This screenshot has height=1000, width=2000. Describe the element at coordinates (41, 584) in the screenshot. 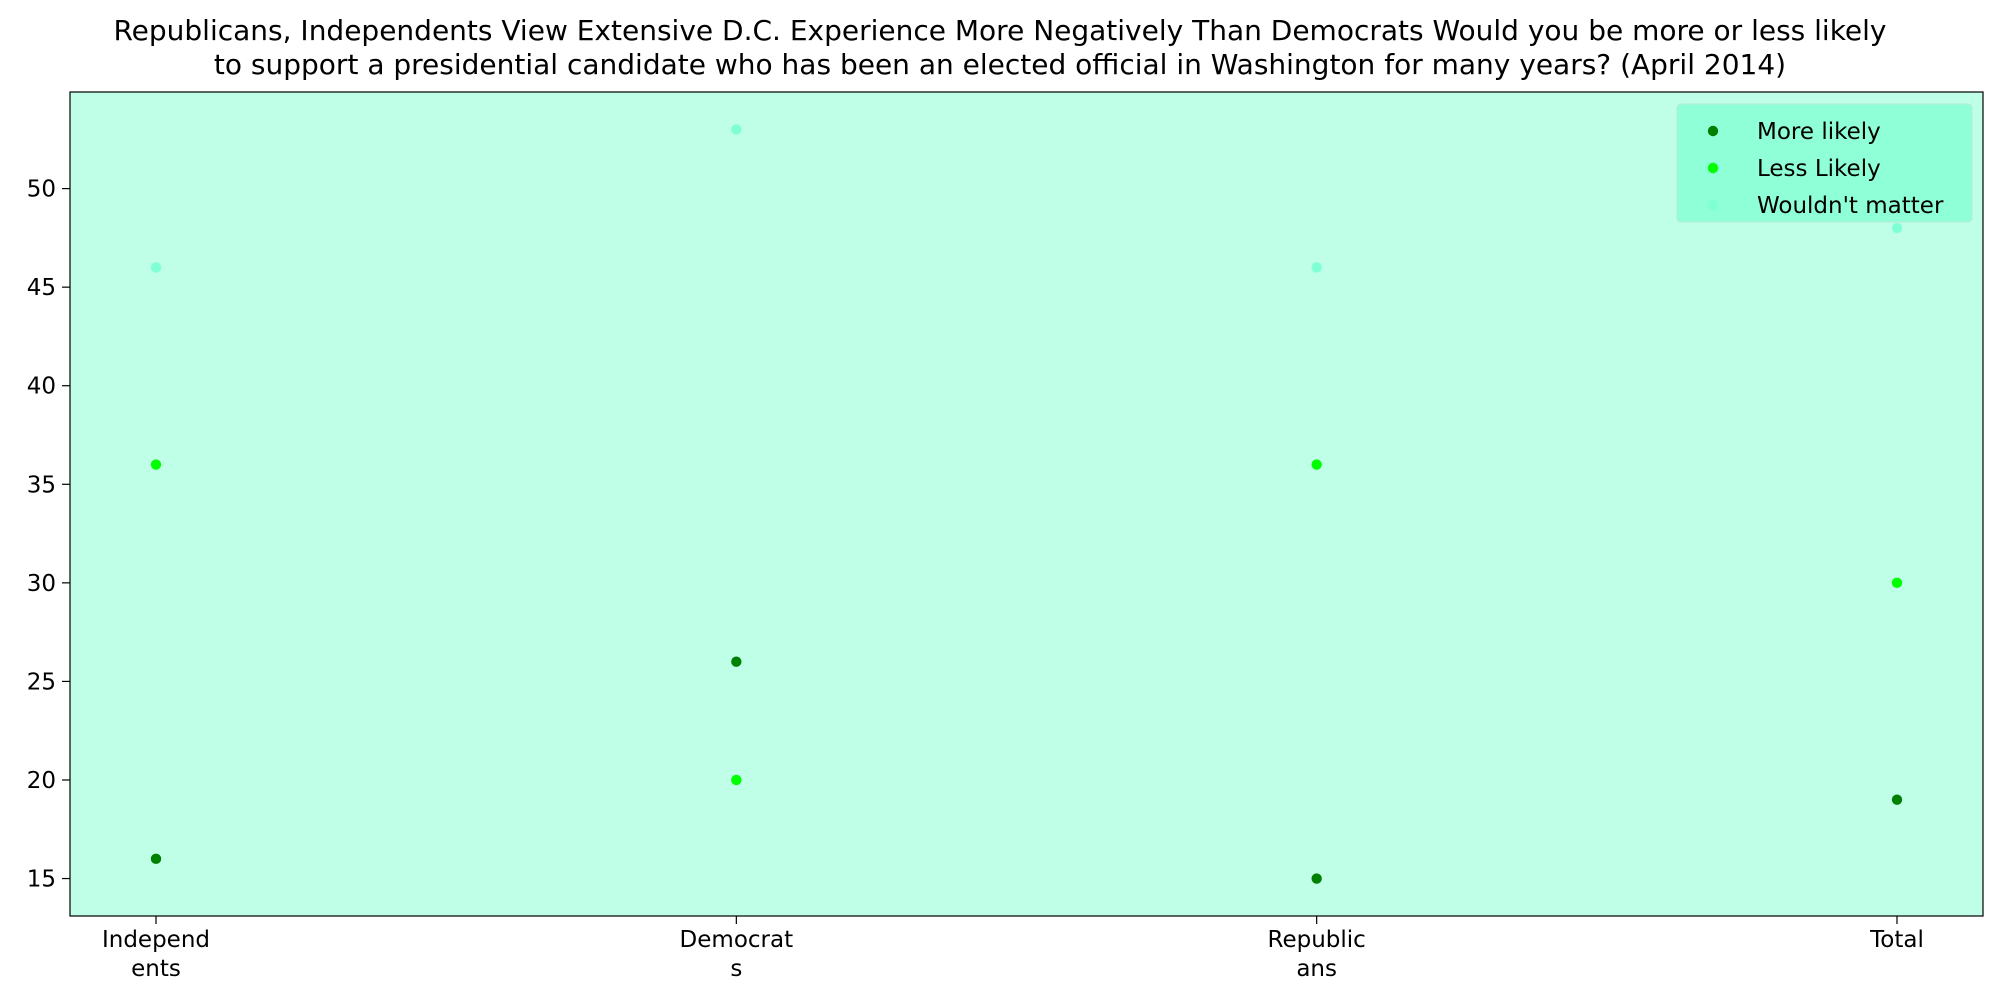

I see `y-tick-label: 30` at that location.